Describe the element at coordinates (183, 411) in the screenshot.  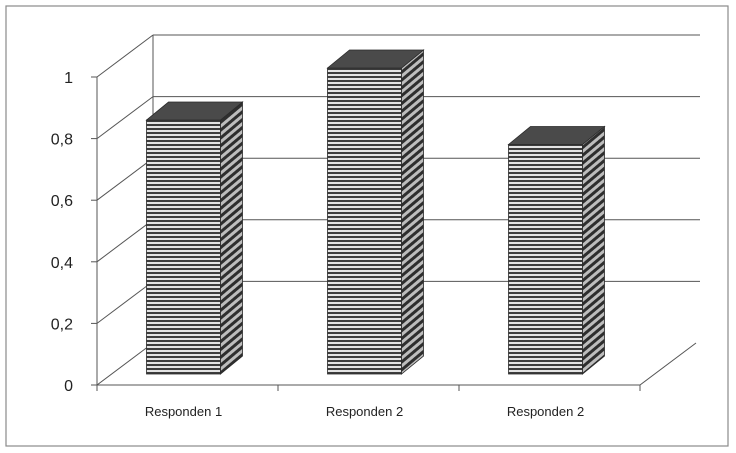
I see `x-category-label: Responden 1` at that location.